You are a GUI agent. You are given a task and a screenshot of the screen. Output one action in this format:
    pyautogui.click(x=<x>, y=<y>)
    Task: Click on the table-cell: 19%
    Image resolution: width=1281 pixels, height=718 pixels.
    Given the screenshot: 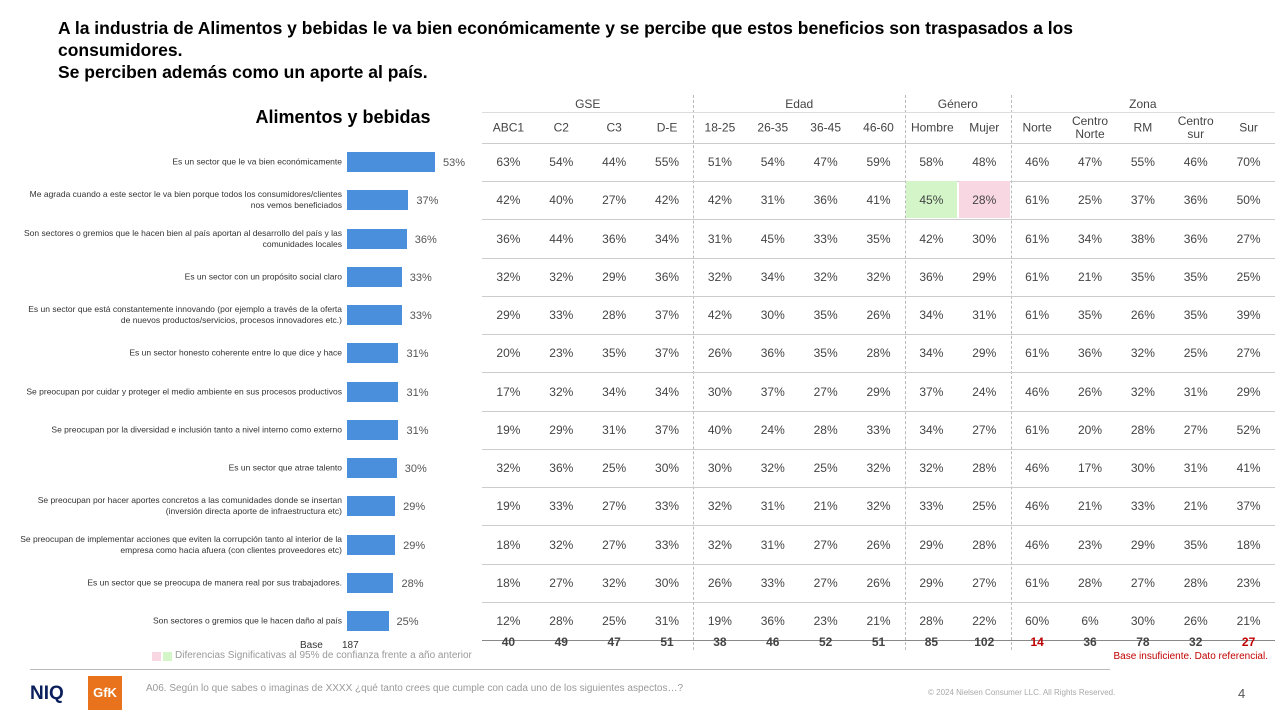 What is the action you would take?
    pyautogui.click(x=508, y=506)
    